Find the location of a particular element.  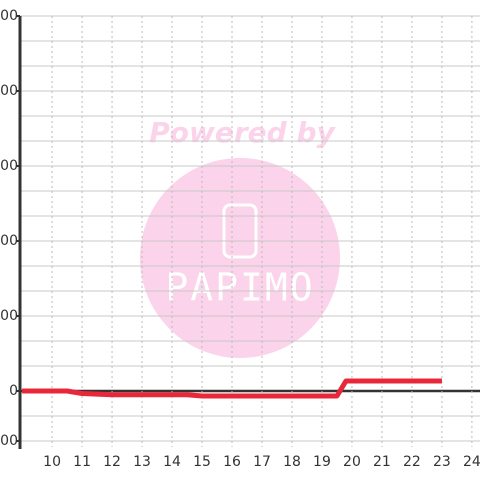

y-tick-label: 0 is located at coordinates (13, 391).